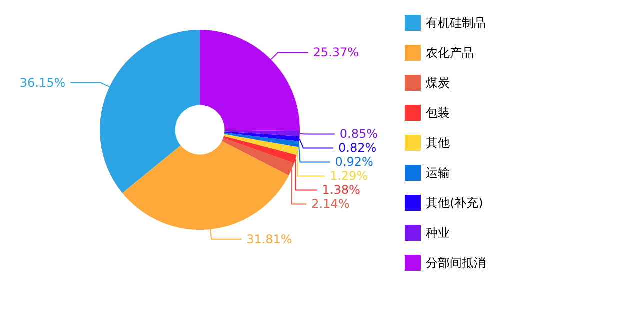 This screenshot has height=330, width=630. Describe the element at coordinates (341, 190) in the screenshot. I see `data-label: 1.38%` at that location.